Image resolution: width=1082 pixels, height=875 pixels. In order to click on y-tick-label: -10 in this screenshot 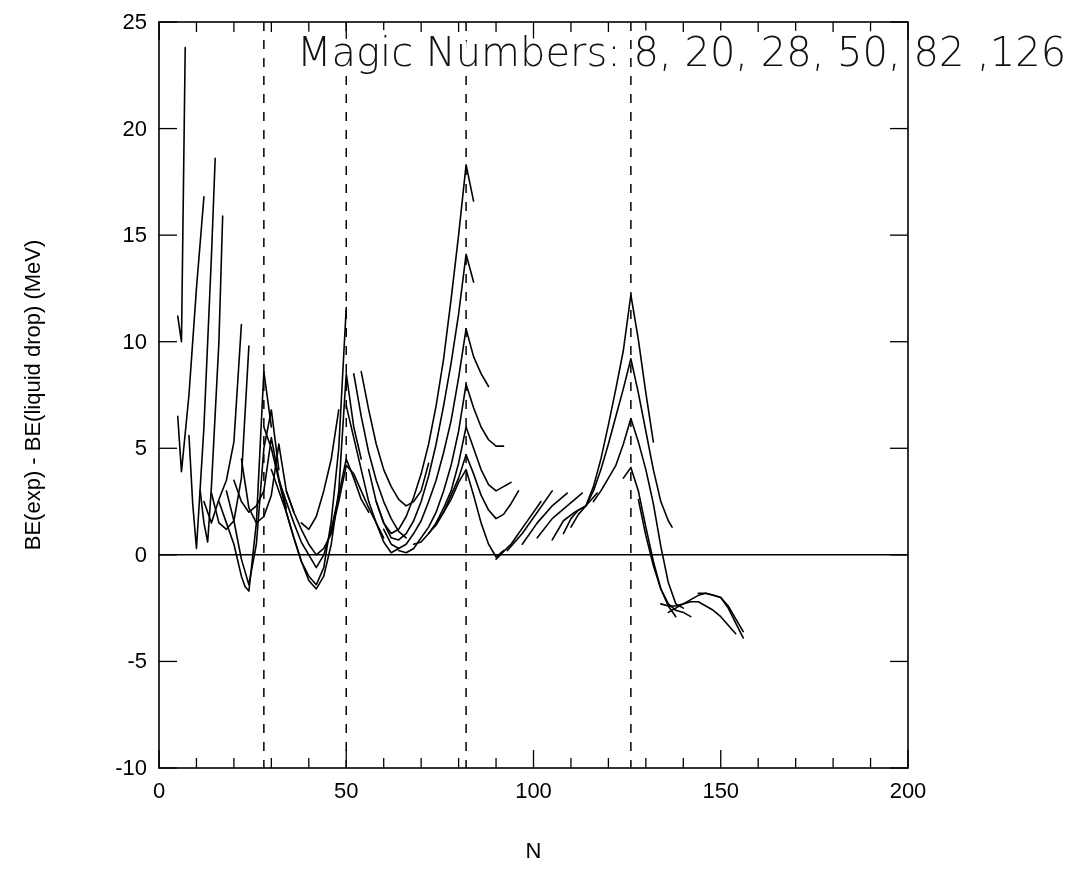, I will do `click(131, 768)`.